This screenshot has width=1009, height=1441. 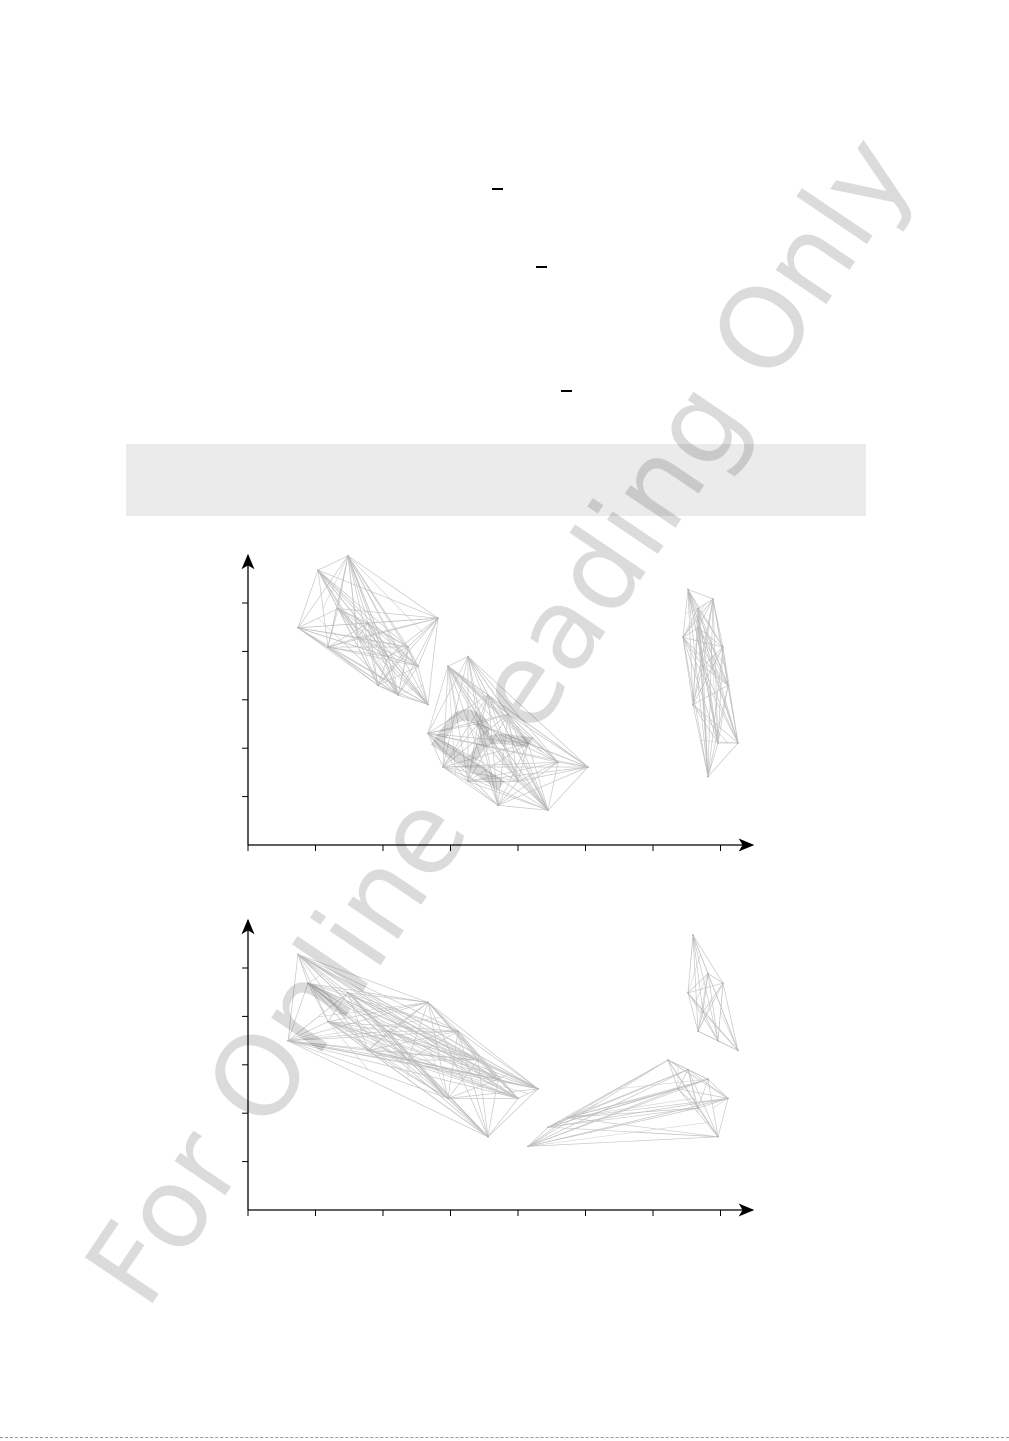 I want to click on top-plot, so click(x=498, y=702).